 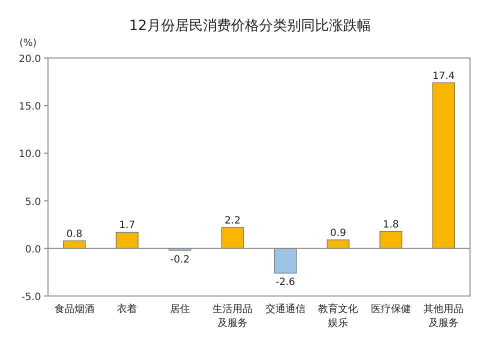 I want to click on data-label: -0.2, so click(x=180, y=260).